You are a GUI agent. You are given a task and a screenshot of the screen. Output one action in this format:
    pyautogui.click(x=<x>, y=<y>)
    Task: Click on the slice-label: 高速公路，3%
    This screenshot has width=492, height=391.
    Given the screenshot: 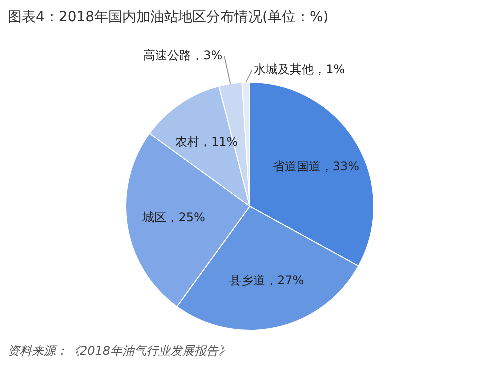 What is the action you would take?
    pyautogui.click(x=183, y=55)
    